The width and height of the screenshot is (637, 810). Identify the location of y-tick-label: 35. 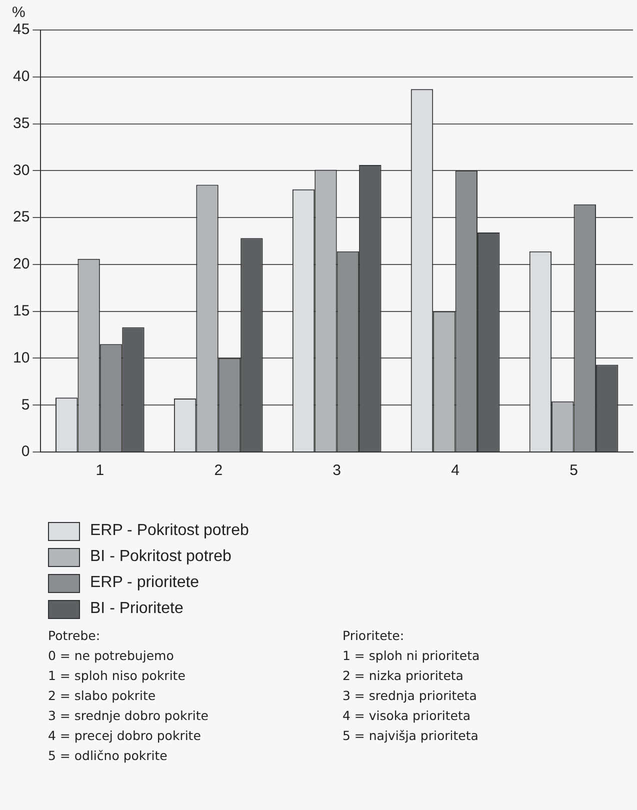
(21, 123).